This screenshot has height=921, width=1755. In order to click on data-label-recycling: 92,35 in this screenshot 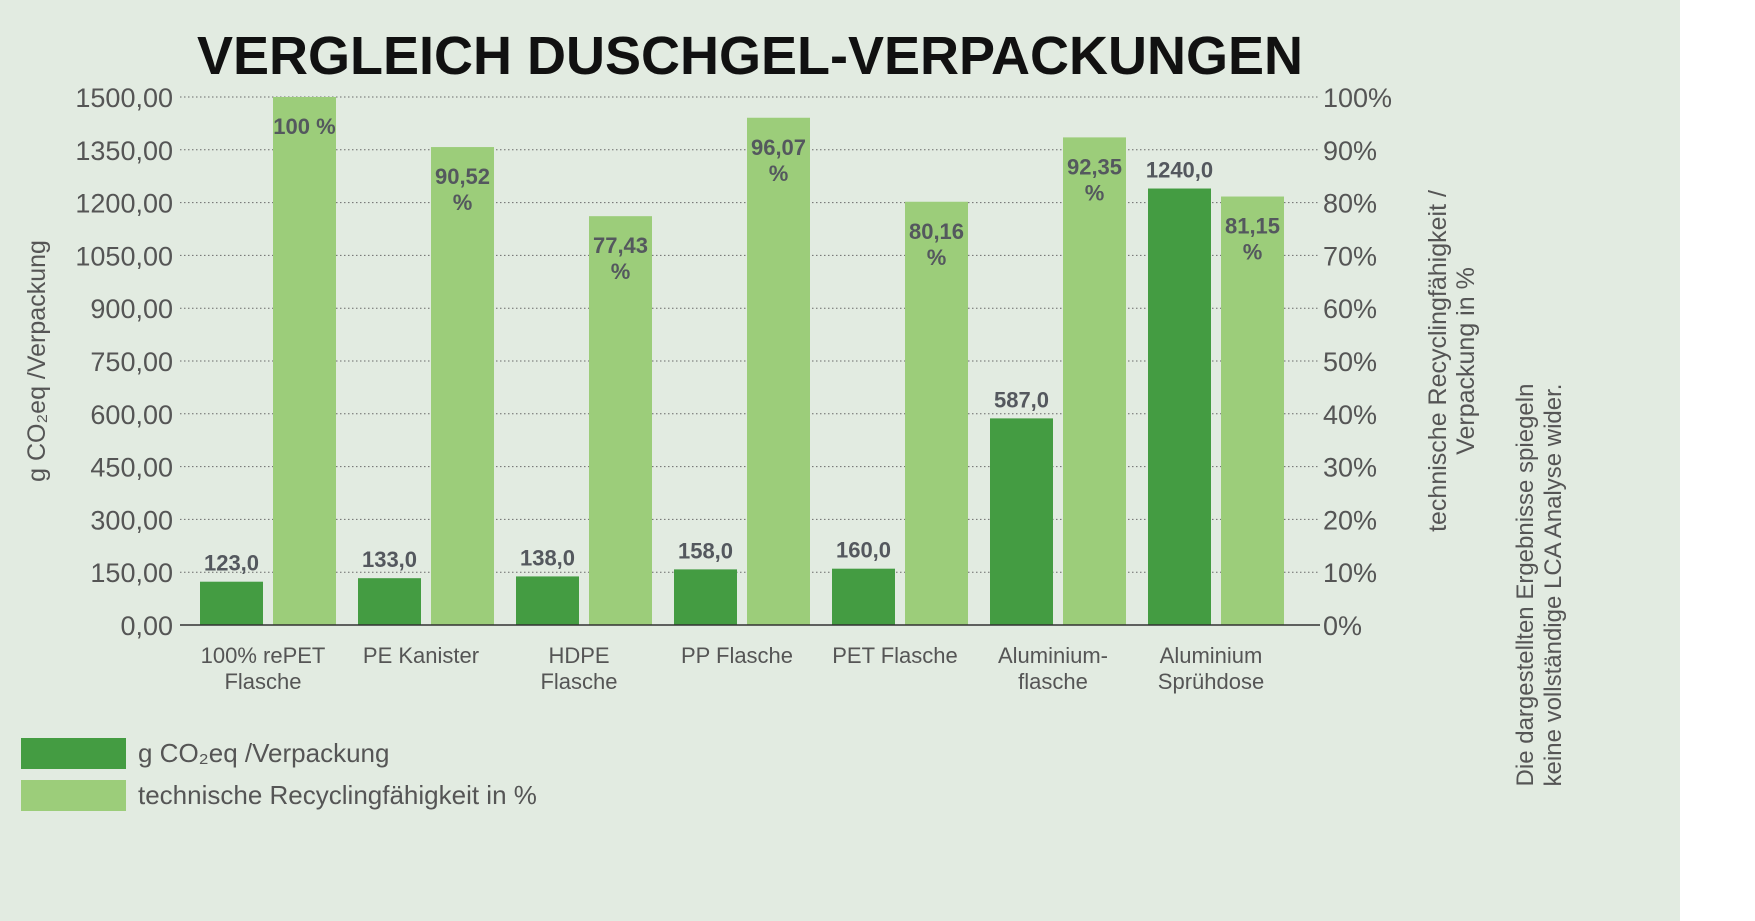, I will do `click(1094, 166)`.